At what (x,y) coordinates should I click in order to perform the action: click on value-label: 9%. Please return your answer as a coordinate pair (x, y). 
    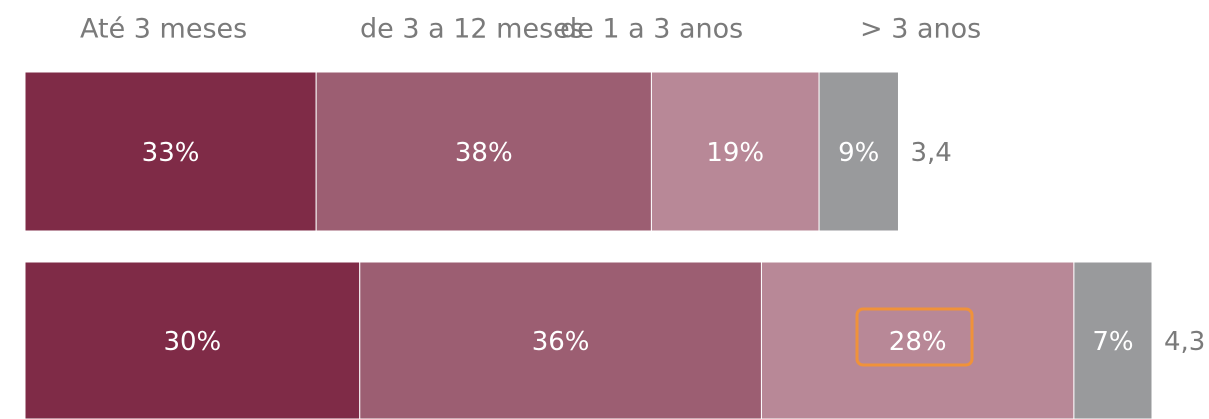
    Looking at the image, I should click on (858, 153).